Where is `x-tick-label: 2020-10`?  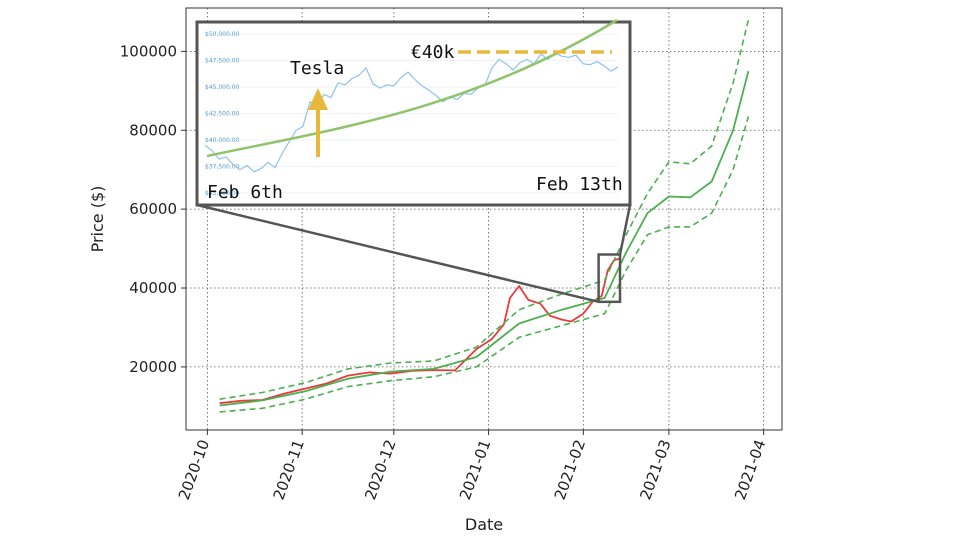
x-tick-label: 2020-10 is located at coordinates (194, 469).